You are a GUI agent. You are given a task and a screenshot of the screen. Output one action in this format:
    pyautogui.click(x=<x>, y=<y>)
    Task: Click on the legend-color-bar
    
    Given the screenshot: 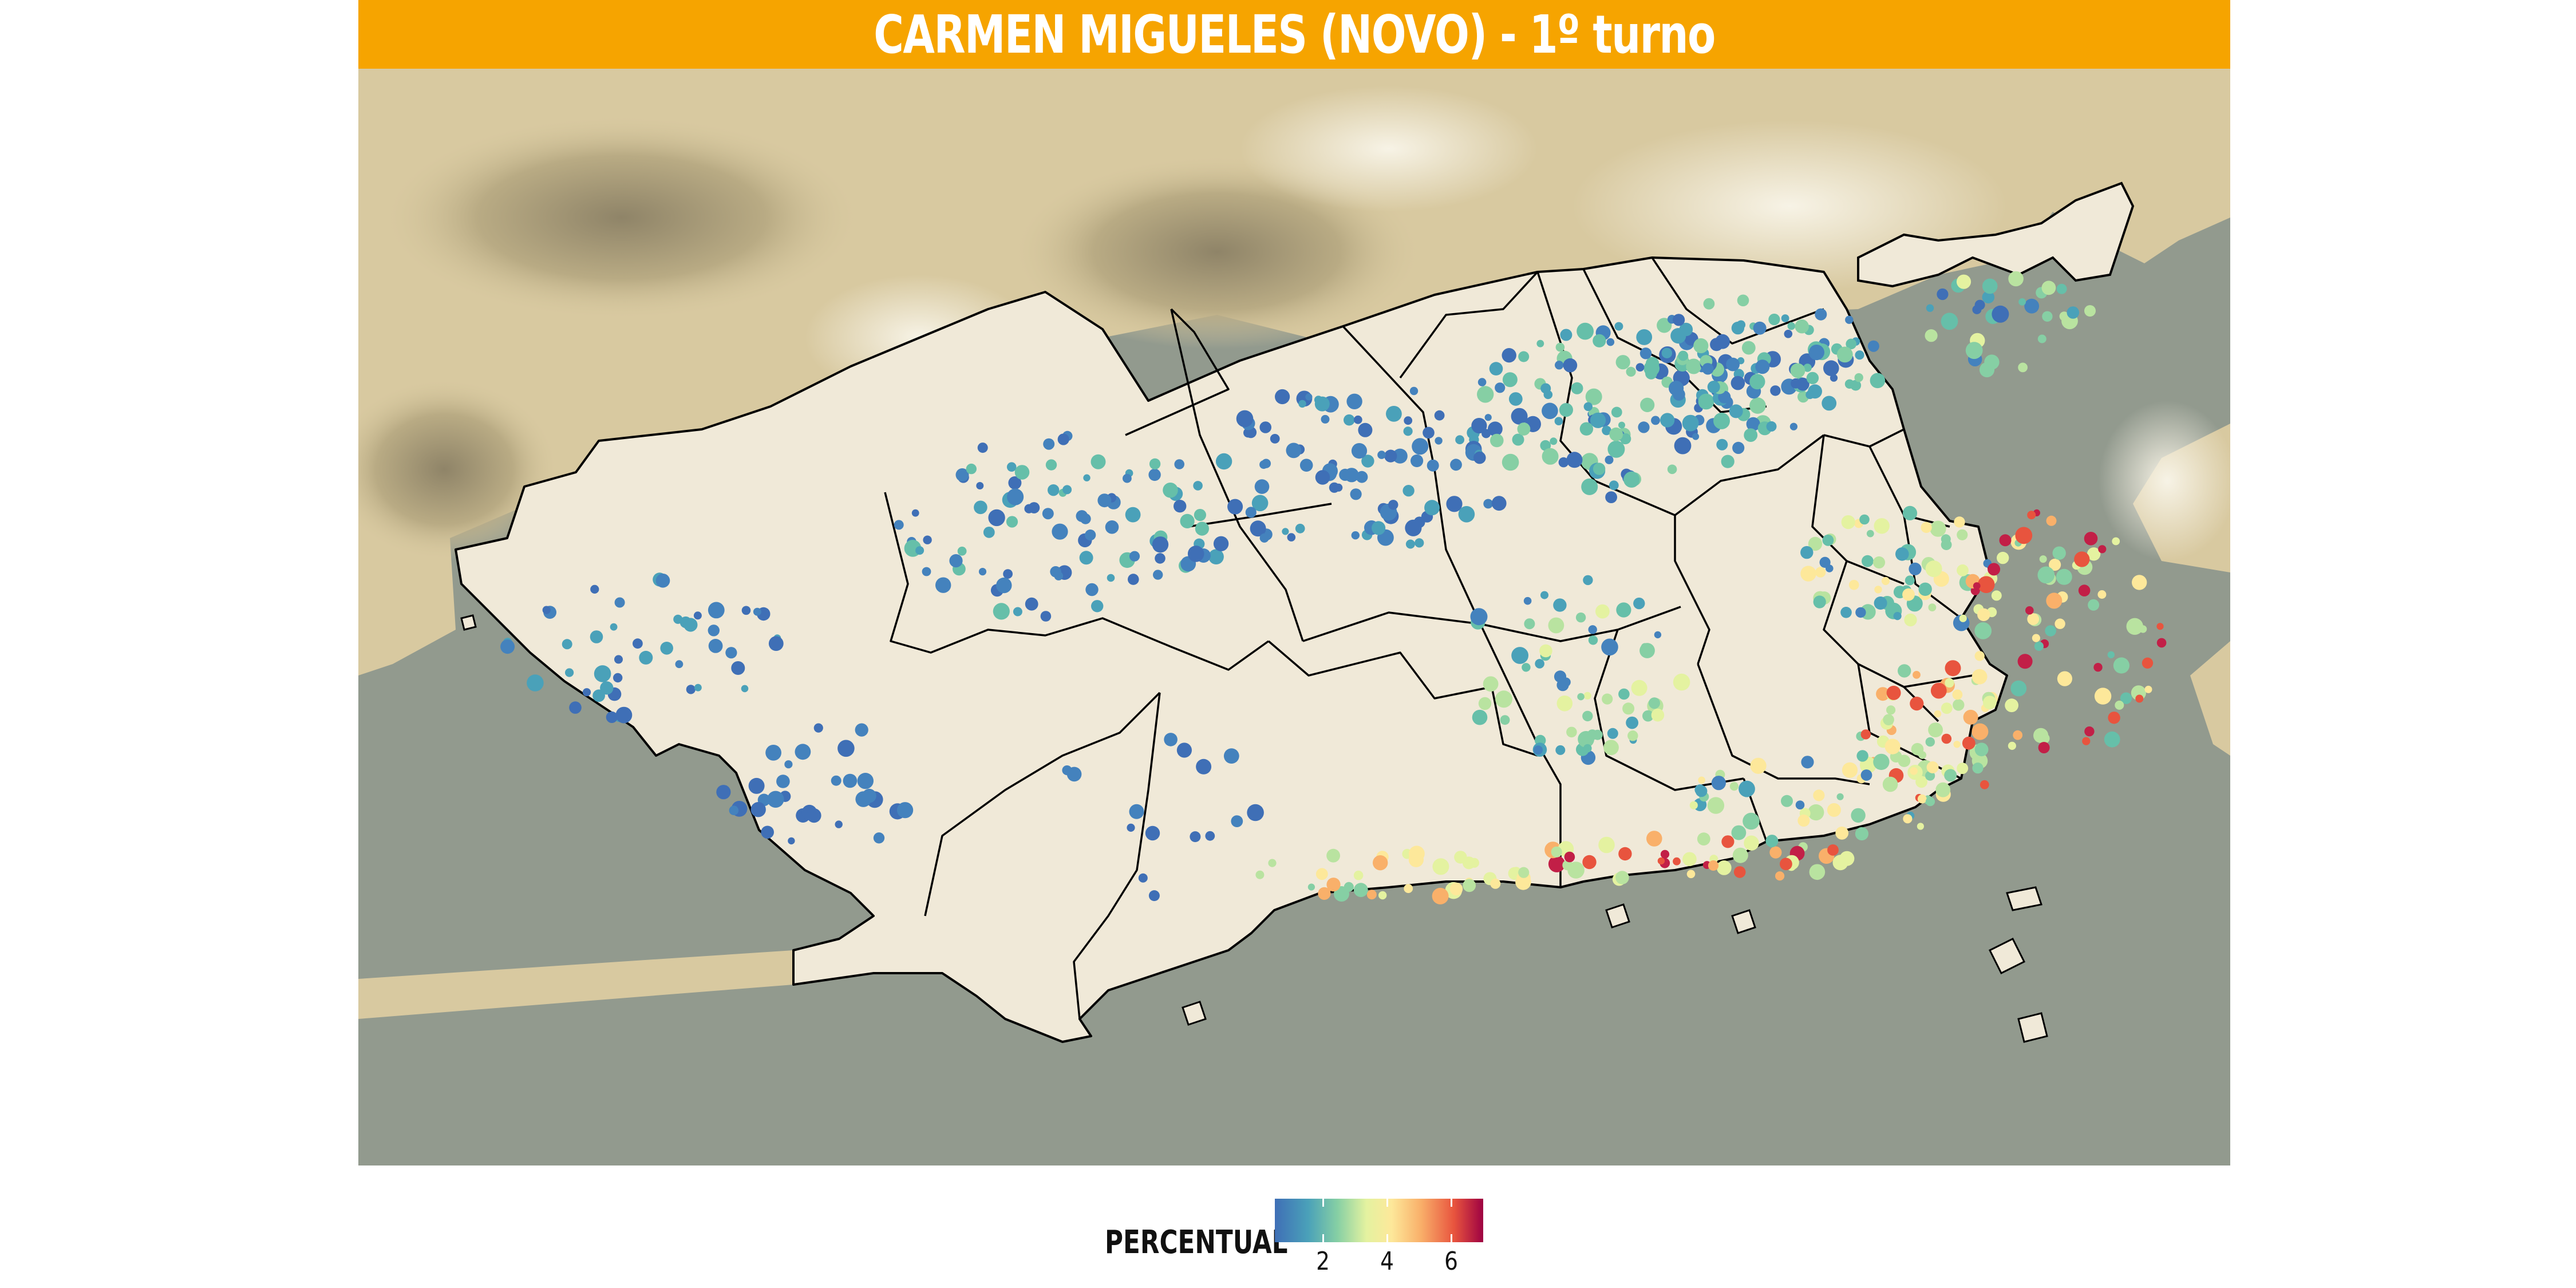 What is the action you would take?
    pyautogui.click(x=1379, y=1220)
    